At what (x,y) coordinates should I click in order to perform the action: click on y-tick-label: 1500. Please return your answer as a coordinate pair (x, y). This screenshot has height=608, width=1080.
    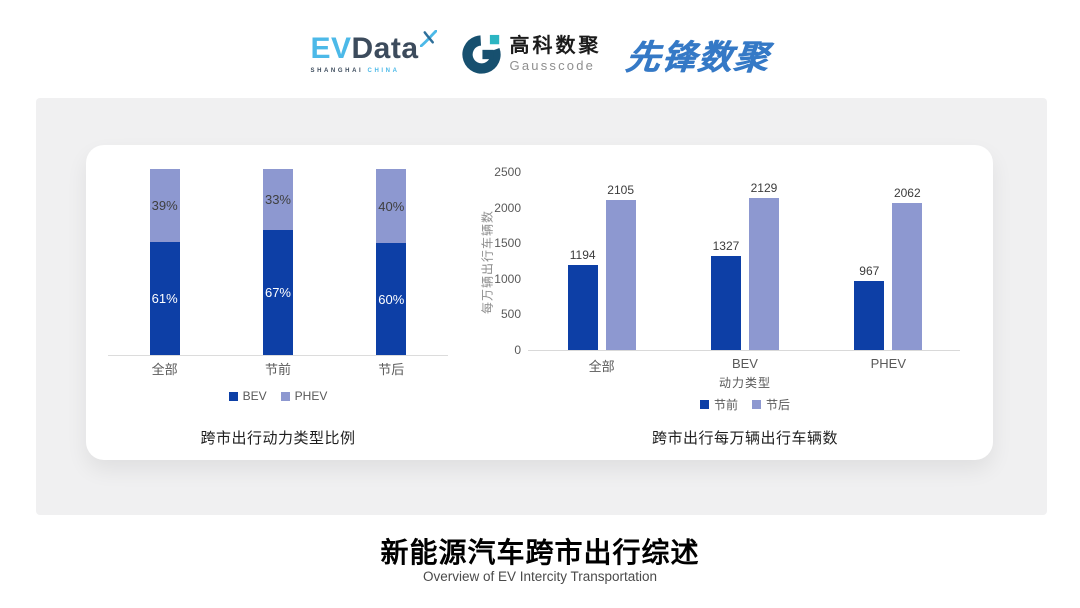
    Looking at the image, I should click on (507, 243).